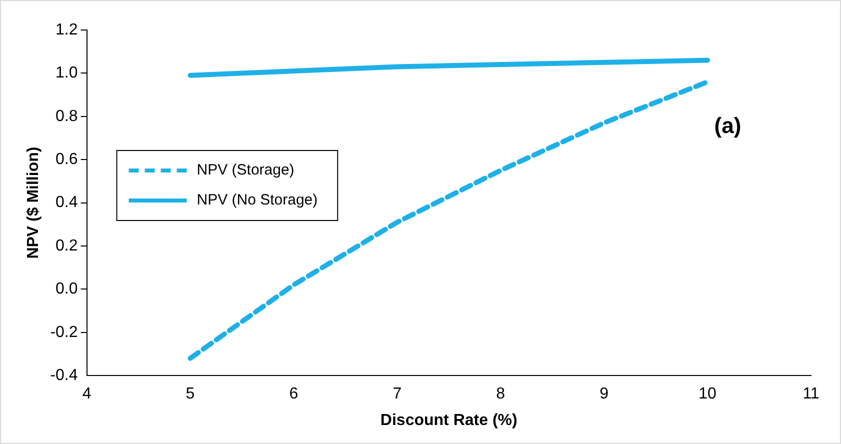  Describe the element at coordinates (64, 375) in the screenshot. I see `y-tick-label: -0.4` at that location.